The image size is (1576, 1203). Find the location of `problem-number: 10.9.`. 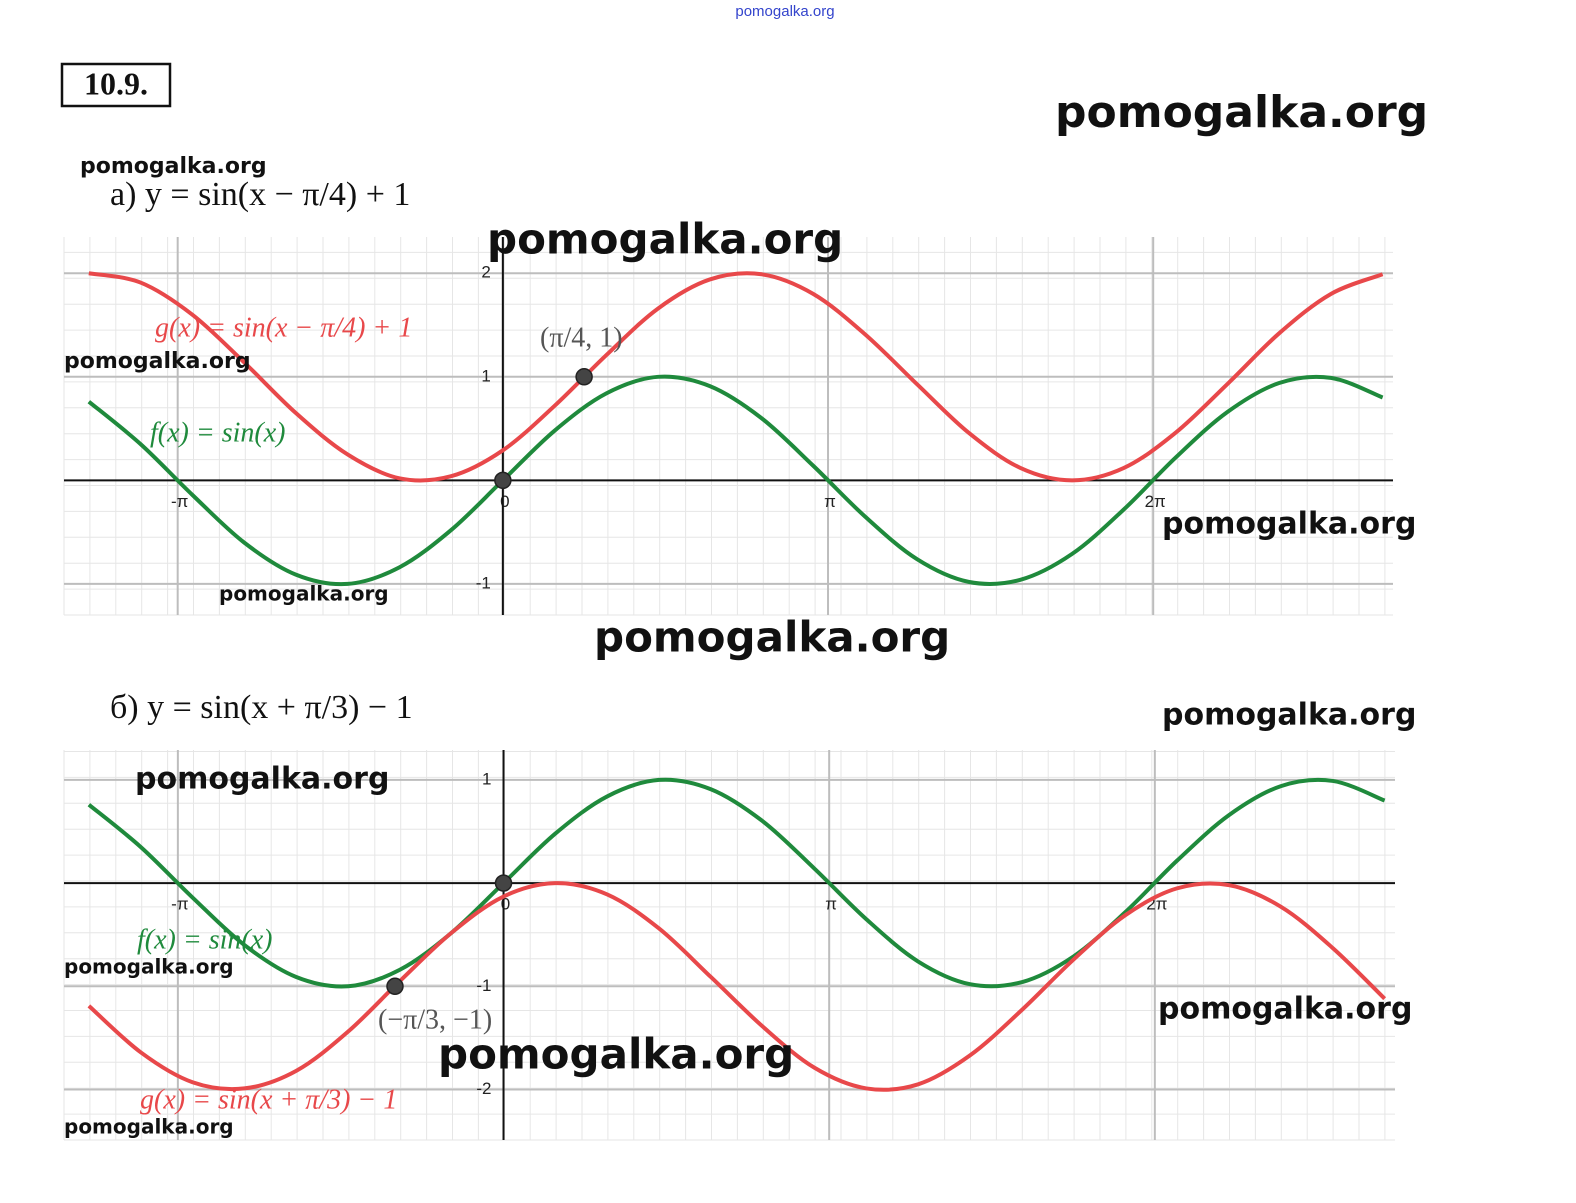

problem-number: 10.9. is located at coordinates (116, 83).